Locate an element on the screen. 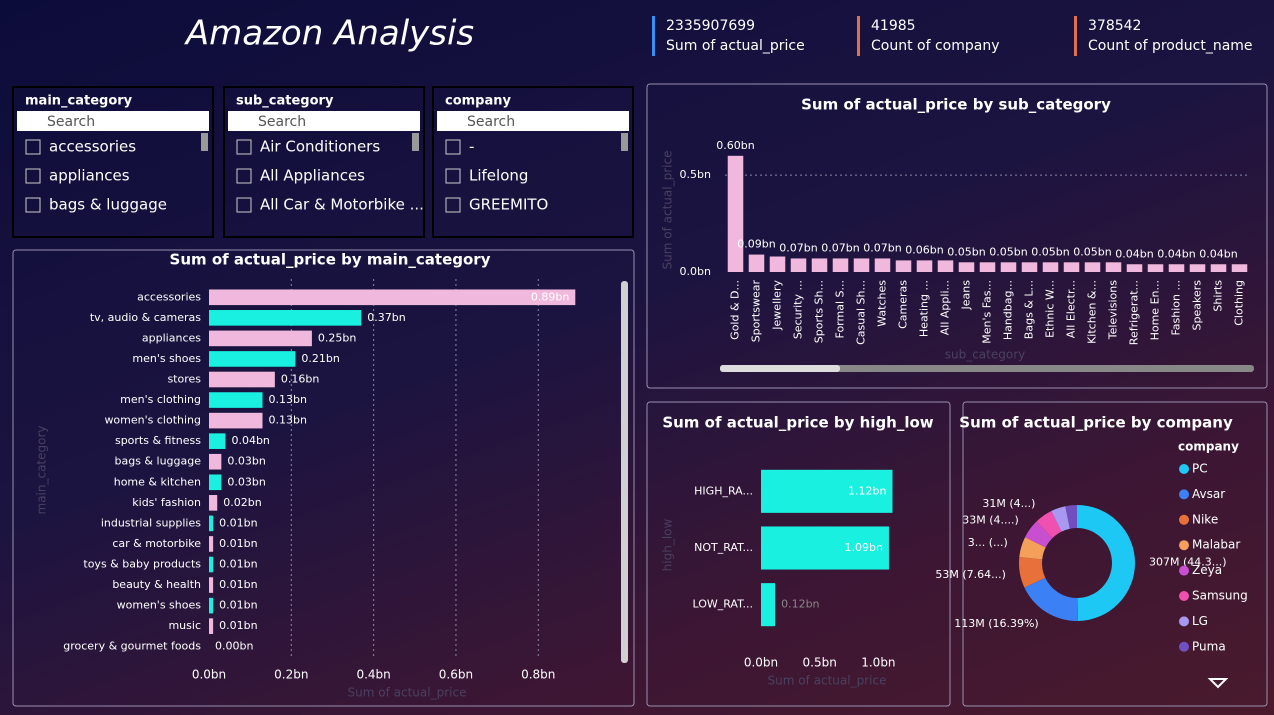  slicer-title: main_category is located at coordinates (79, 101).